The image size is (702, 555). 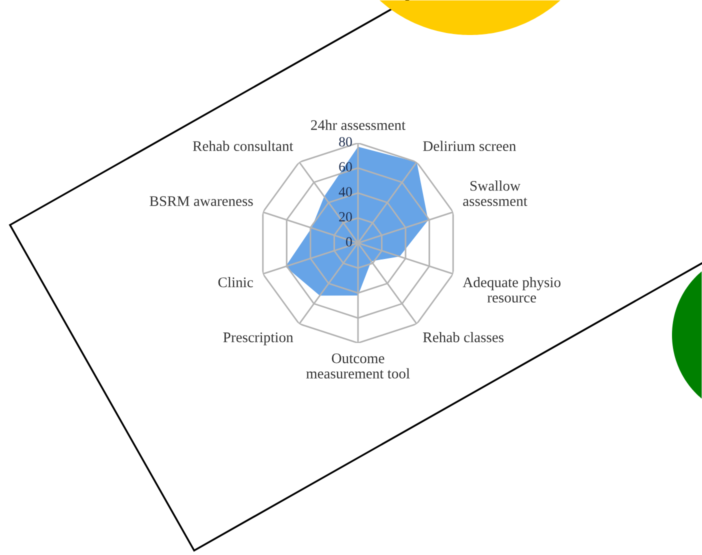 What do you see at coordinates (463, 337) in the screenshot?
I see `spoke-label: Rehab classes` at bounding box center [463, 337].